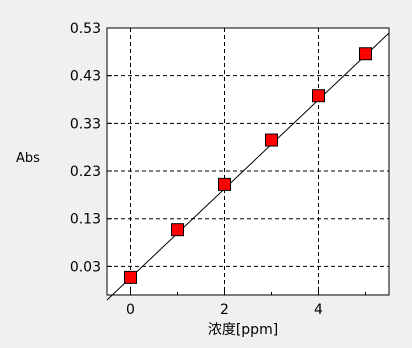  I want to click on y-tick-label: 0.03, so click(85, 267).